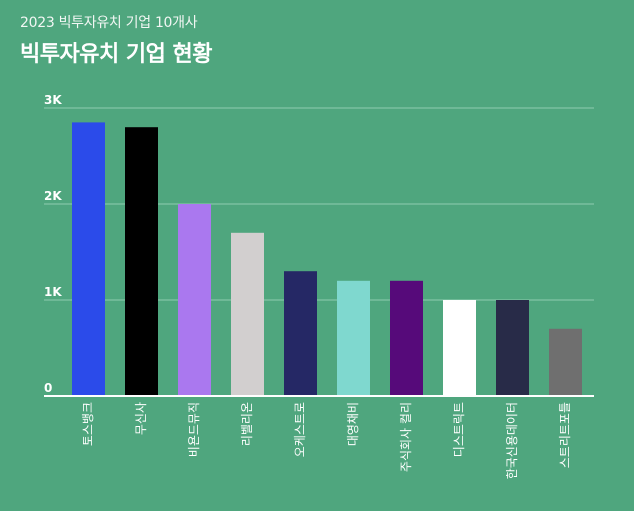 The height and width of the screenshot is (511, 634). What do you see at coordinates (53, 196) in the screenshot?
I see `y-tick-label: 2K` at bounding box center [53, 196].